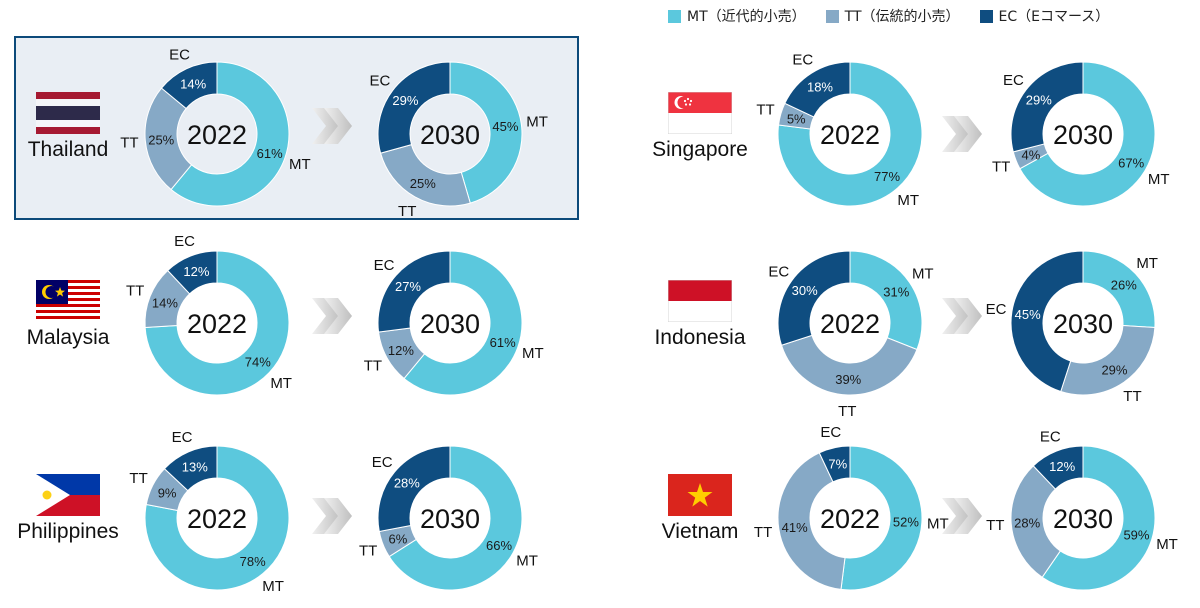  What do you see at coordinates (796, 118) in the screenshot?
I see `slice-value-label: 5%` at bounding box center [796, 118].